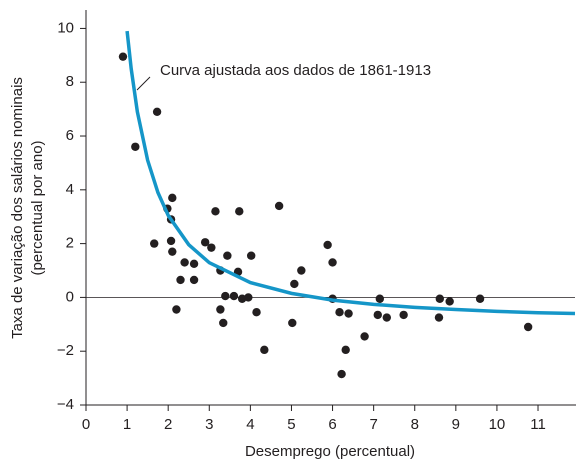 This screenshot has height=463, width=576. I want to click on y-tick-label: 10, so click(65, 27).